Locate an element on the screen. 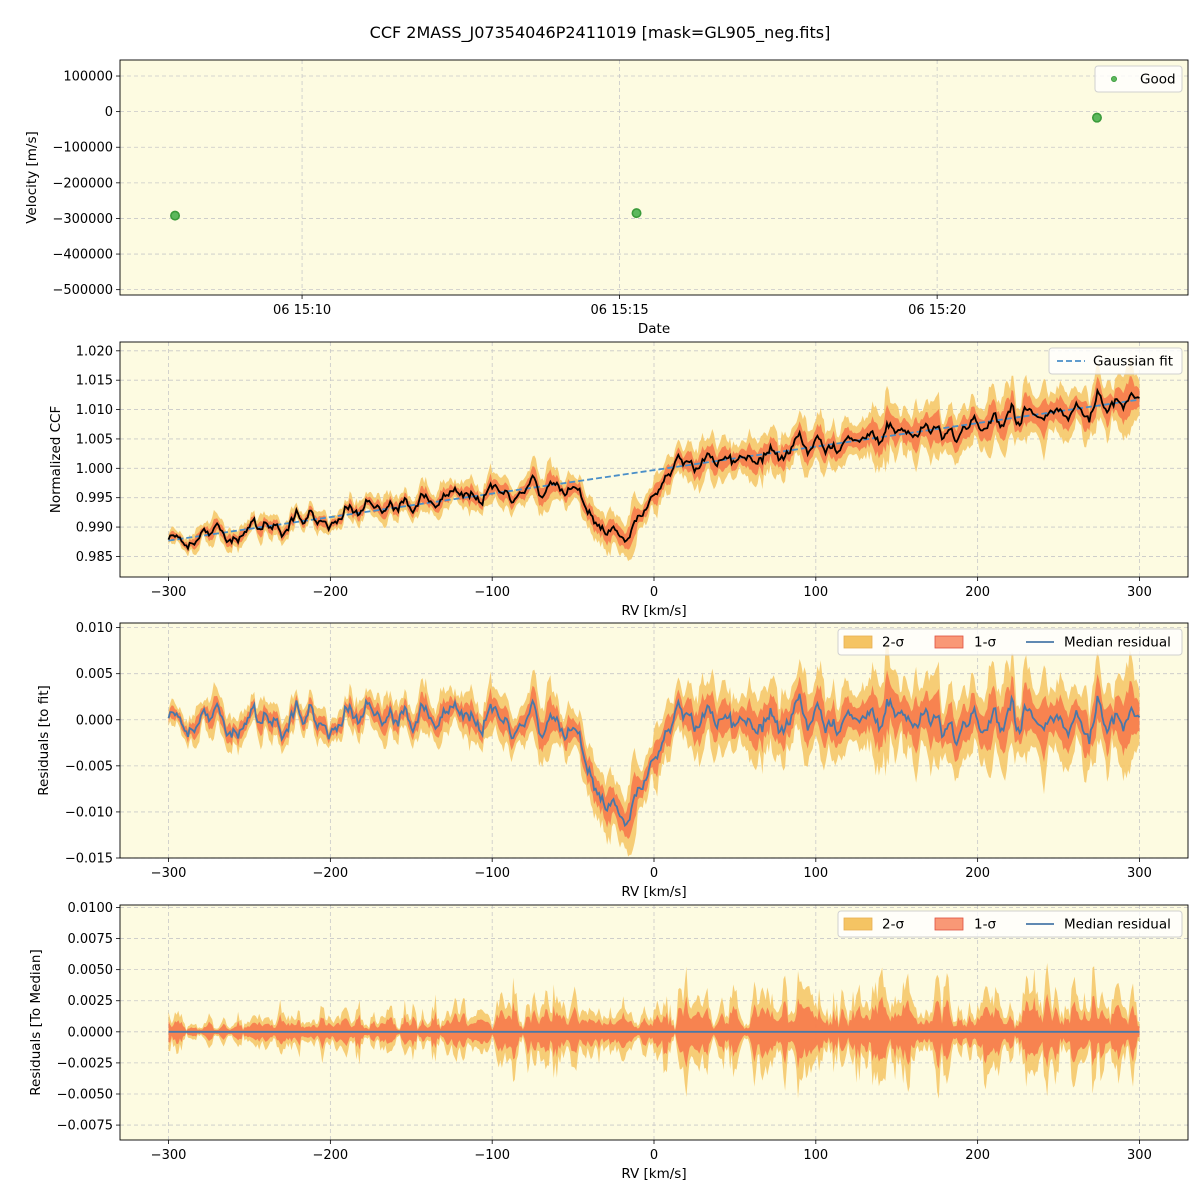 This screenshot has width=1200, height=1200. y-tick-label: 0.0000 is located at coordinates (91, 1032).